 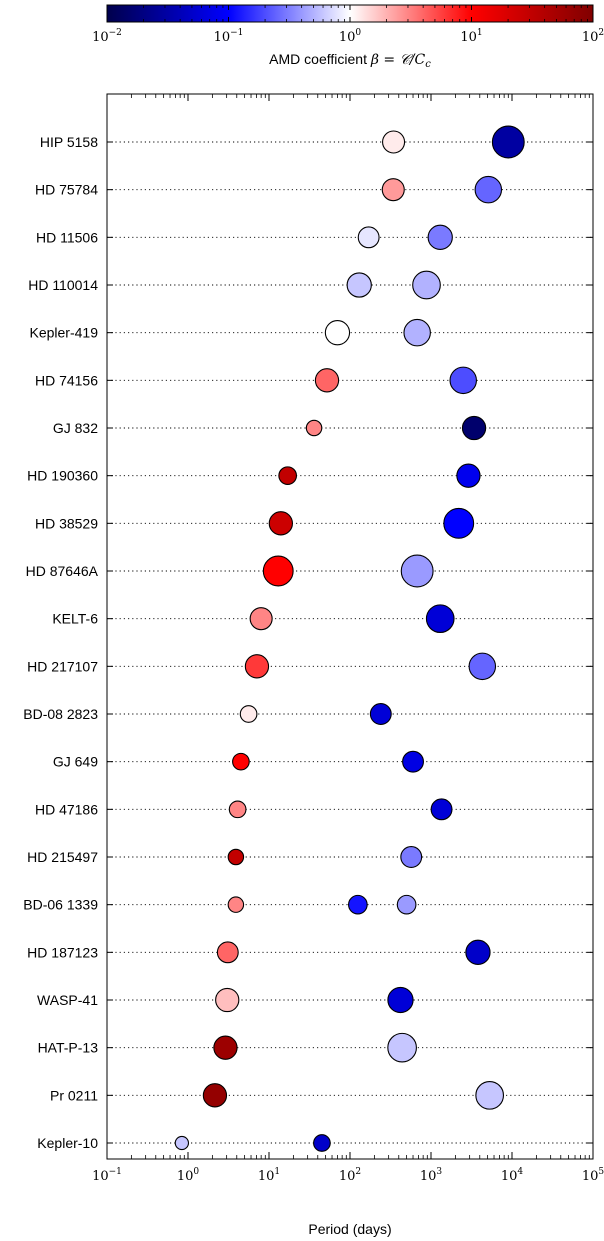 I want to click on system-label: Kepler-10, so click(x=67, y=1143).